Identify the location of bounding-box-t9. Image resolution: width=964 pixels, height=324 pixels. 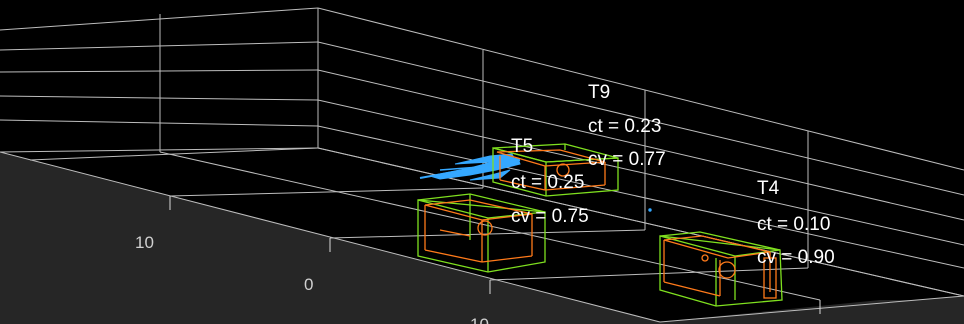
(555, 170).